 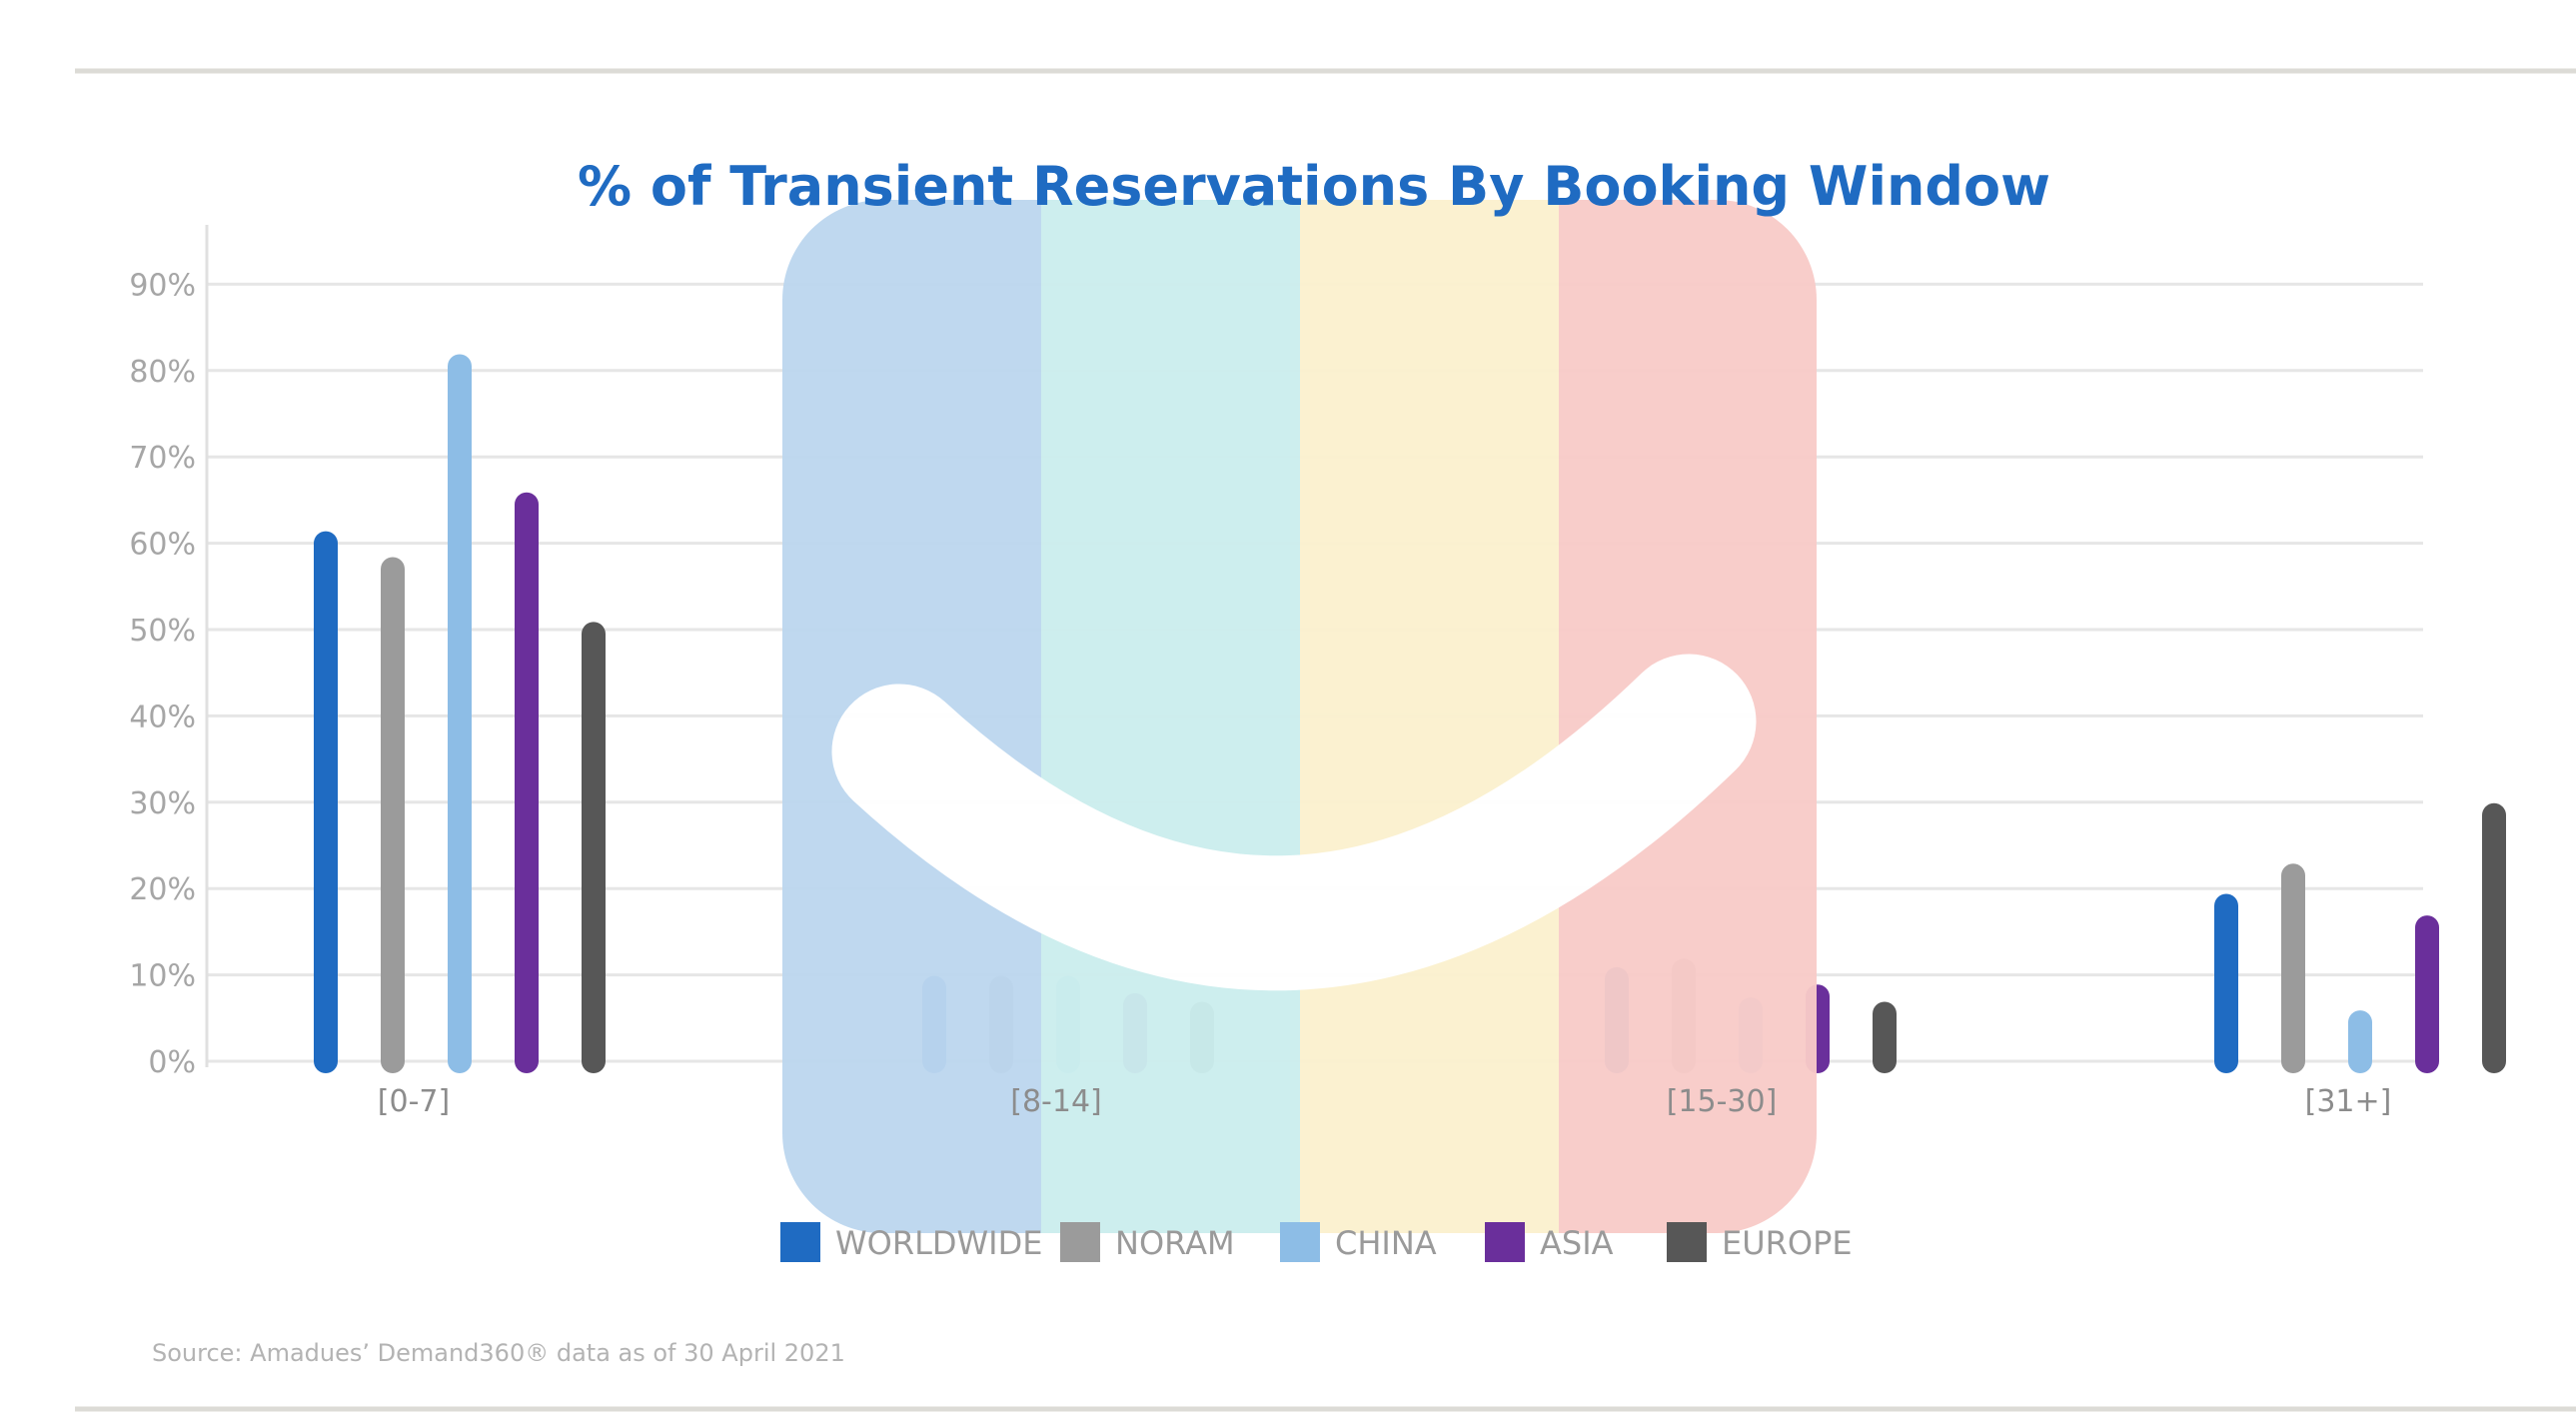 What do you see at coordinates (172, 1062) in the screenshot?
I see `y-tick-label: 0%` at bounding box center [172, 1062].